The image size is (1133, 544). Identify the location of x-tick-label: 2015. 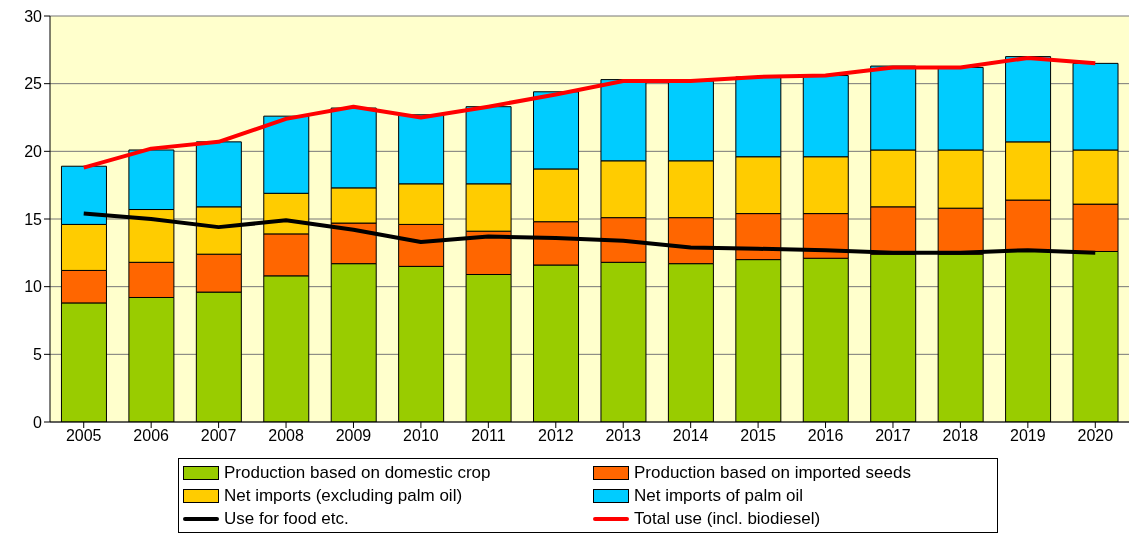
(758, 436).